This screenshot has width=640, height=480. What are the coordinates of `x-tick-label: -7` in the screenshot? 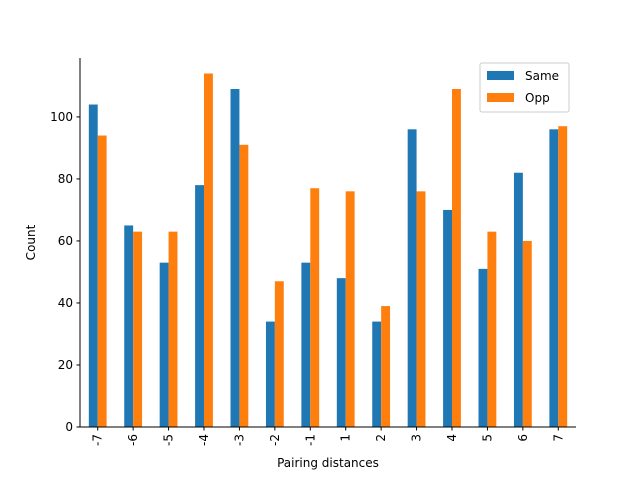 It's located at (98, 440).